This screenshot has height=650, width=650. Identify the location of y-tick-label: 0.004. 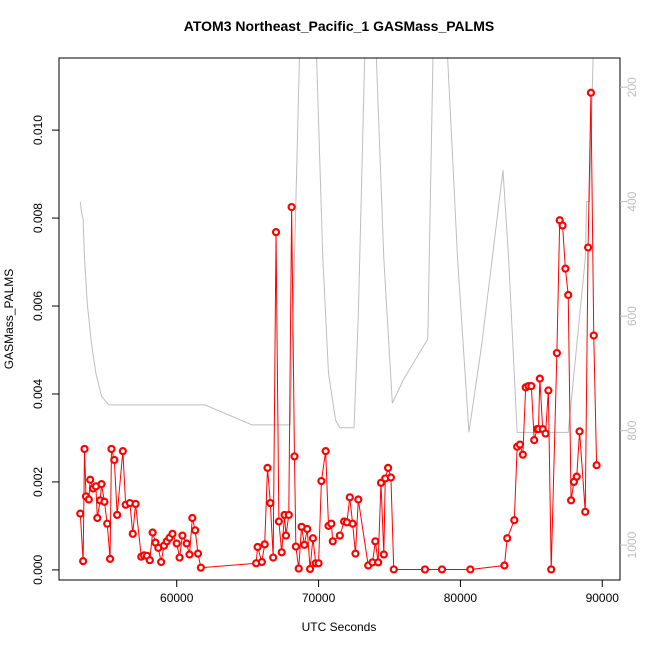
(38, 394).